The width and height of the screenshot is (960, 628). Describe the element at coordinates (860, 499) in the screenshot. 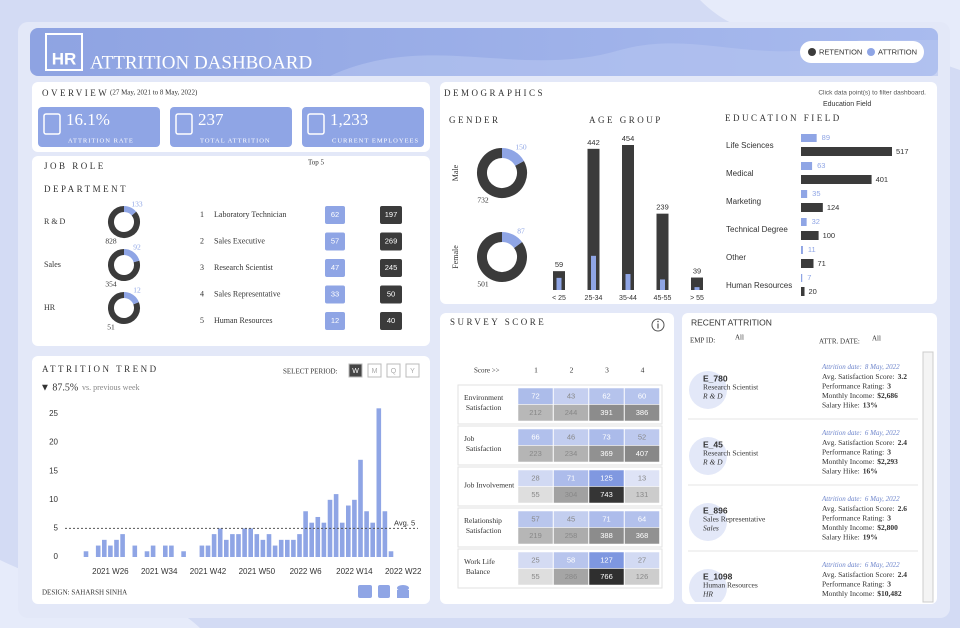

I see `attrition-date: Attrition date: 6 May, 2022` at that location.